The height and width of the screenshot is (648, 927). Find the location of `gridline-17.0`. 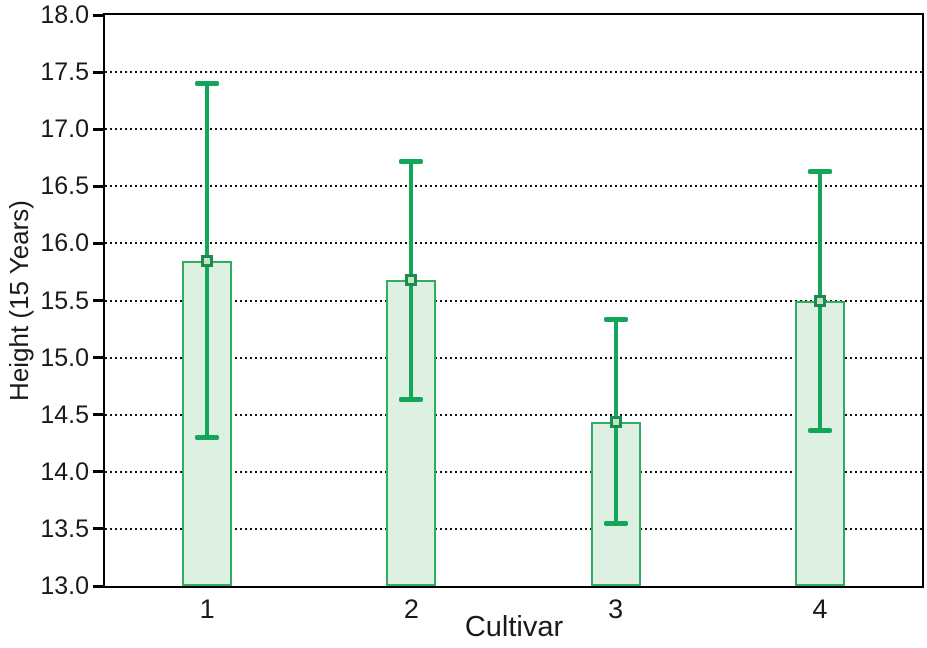

gridline-17.0 is located at coordinates (513, 129).